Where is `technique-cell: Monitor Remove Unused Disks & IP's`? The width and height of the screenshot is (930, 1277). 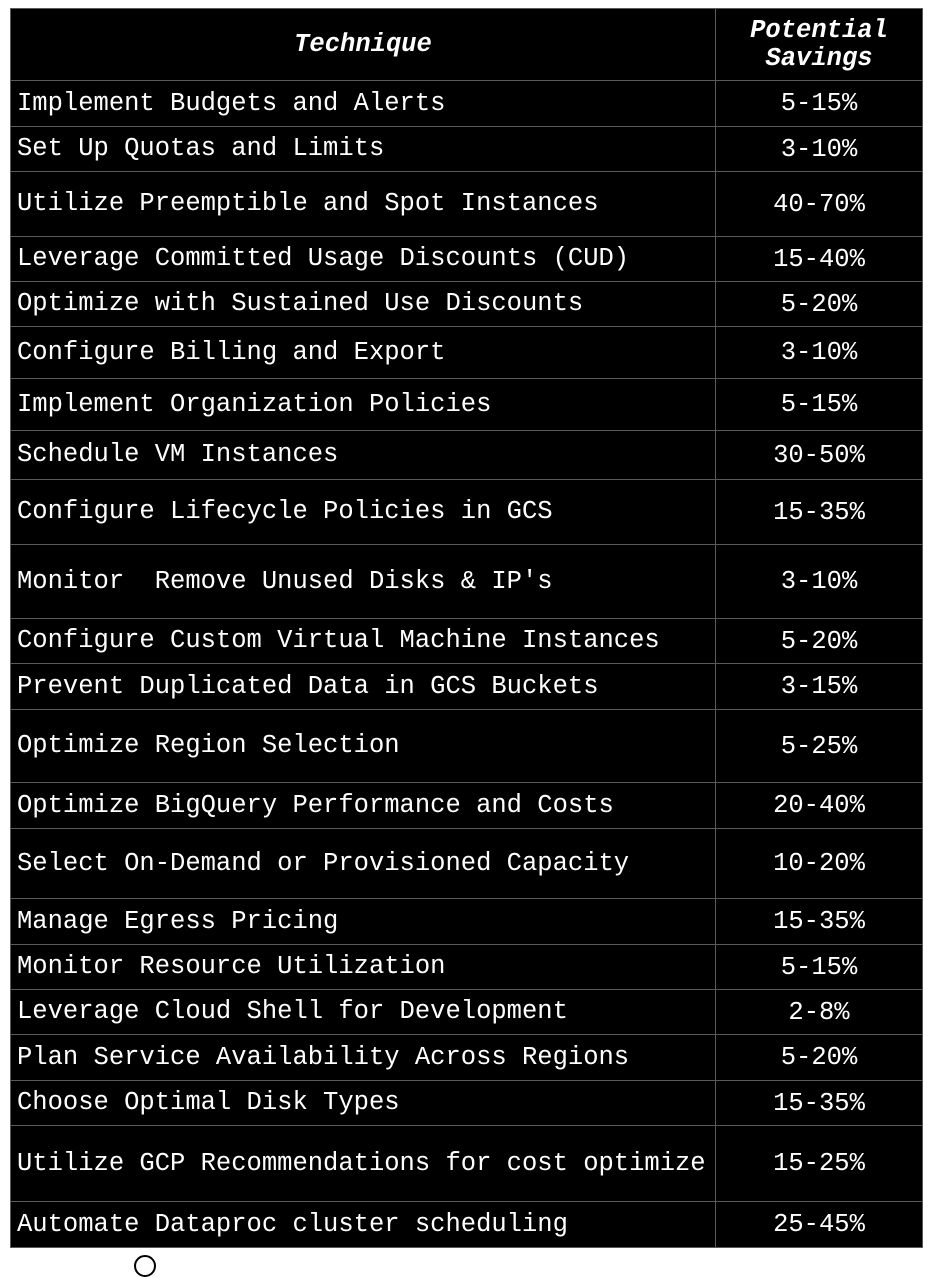 technique-cell: Monitor Remove Unused Disks & IP's is located at coordinates (363, 581).